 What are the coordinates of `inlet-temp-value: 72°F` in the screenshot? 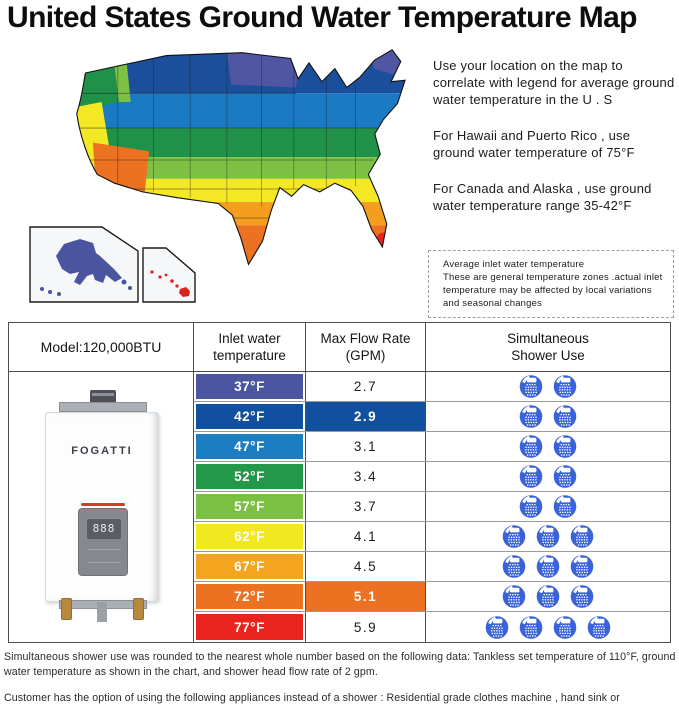 It's located at (249, 596).